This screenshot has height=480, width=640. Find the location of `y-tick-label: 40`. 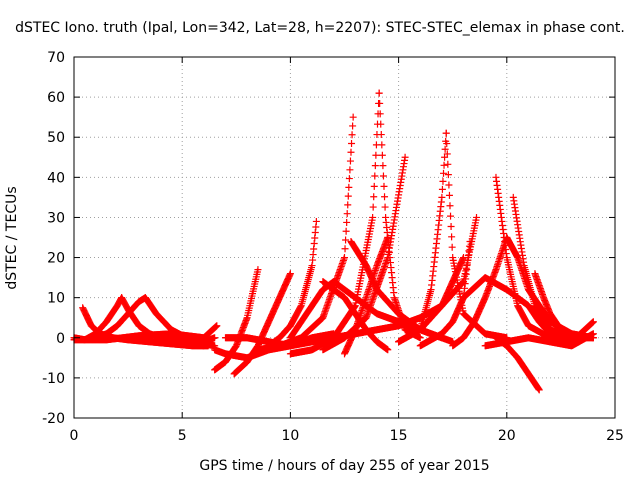

y-tick-label: 40 is located at coordinates (56, 178).